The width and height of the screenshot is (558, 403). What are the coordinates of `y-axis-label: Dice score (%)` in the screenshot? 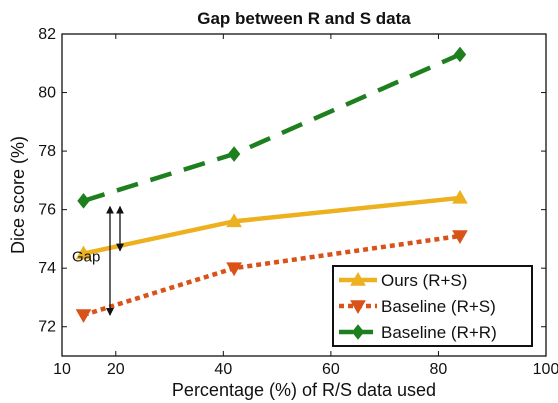 It's located at (18, 195).